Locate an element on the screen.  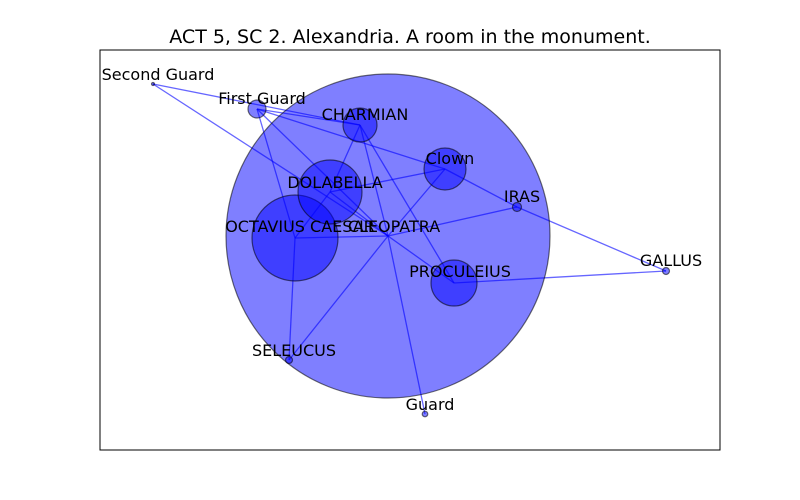
node-first_guard is located at coordinates (257, 109).